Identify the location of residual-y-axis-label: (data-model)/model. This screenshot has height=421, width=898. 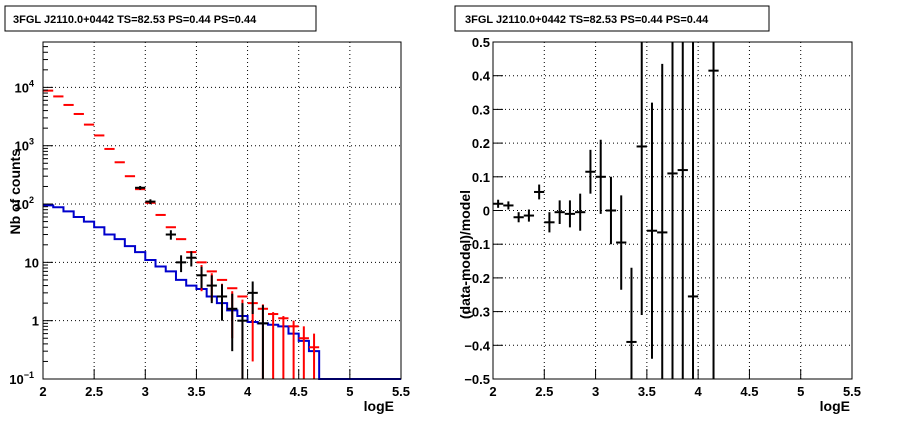
(465, 254).